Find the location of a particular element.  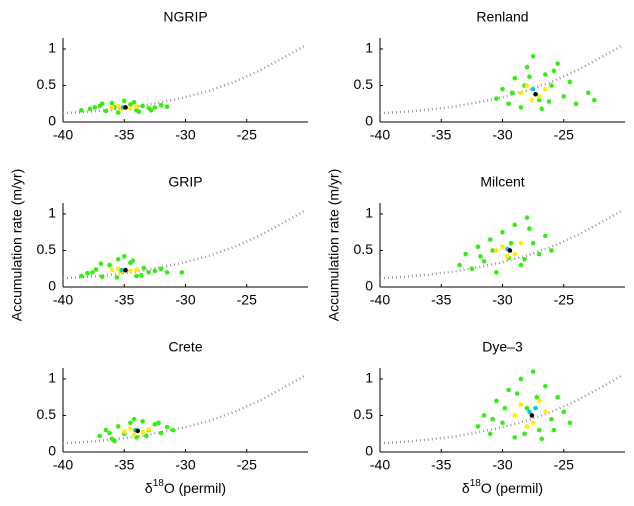

x-axis-label: δ18O (permil) is located at coordinates (502, 487).